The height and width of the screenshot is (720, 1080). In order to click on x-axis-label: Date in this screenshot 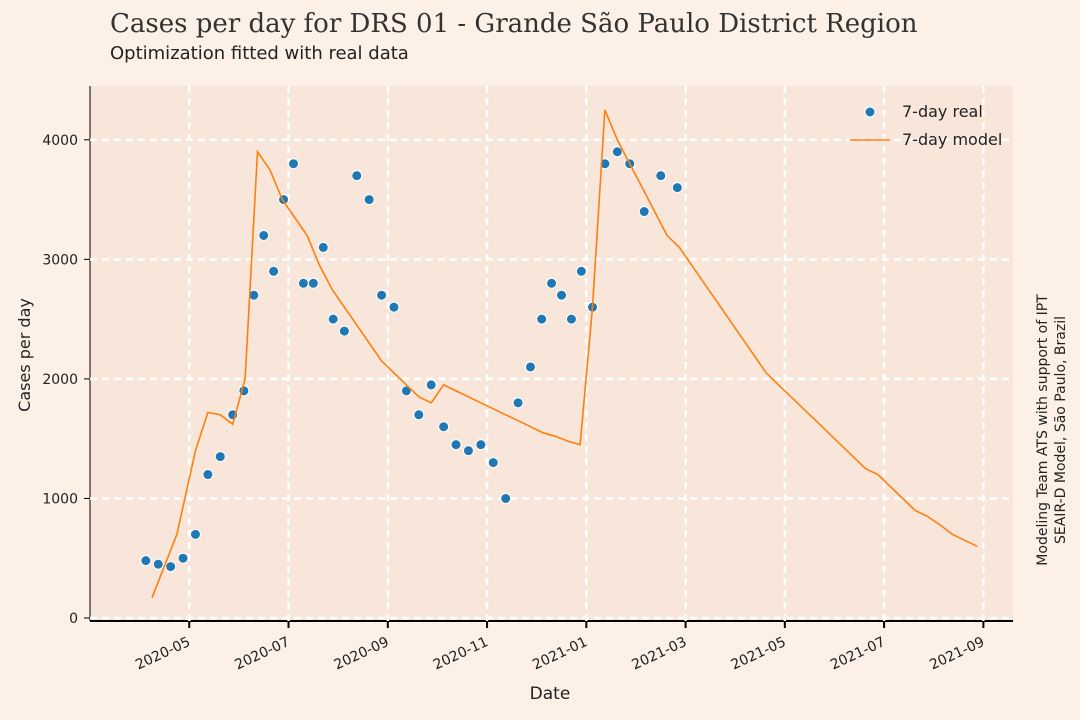, I will do `click(550, 694)`.